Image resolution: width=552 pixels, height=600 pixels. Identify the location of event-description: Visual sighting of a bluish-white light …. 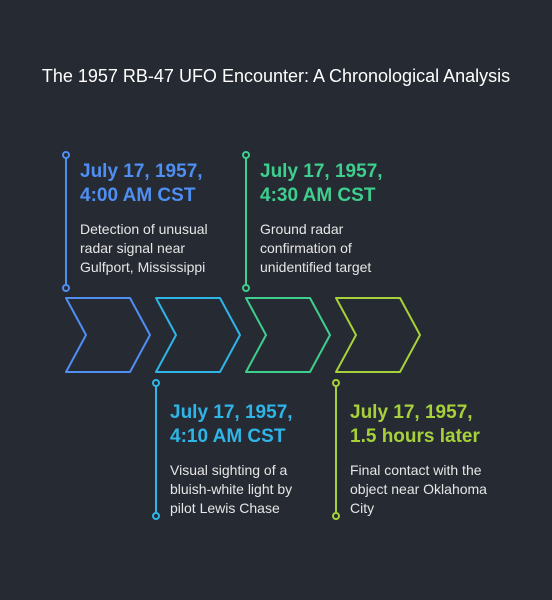
(231, 489).